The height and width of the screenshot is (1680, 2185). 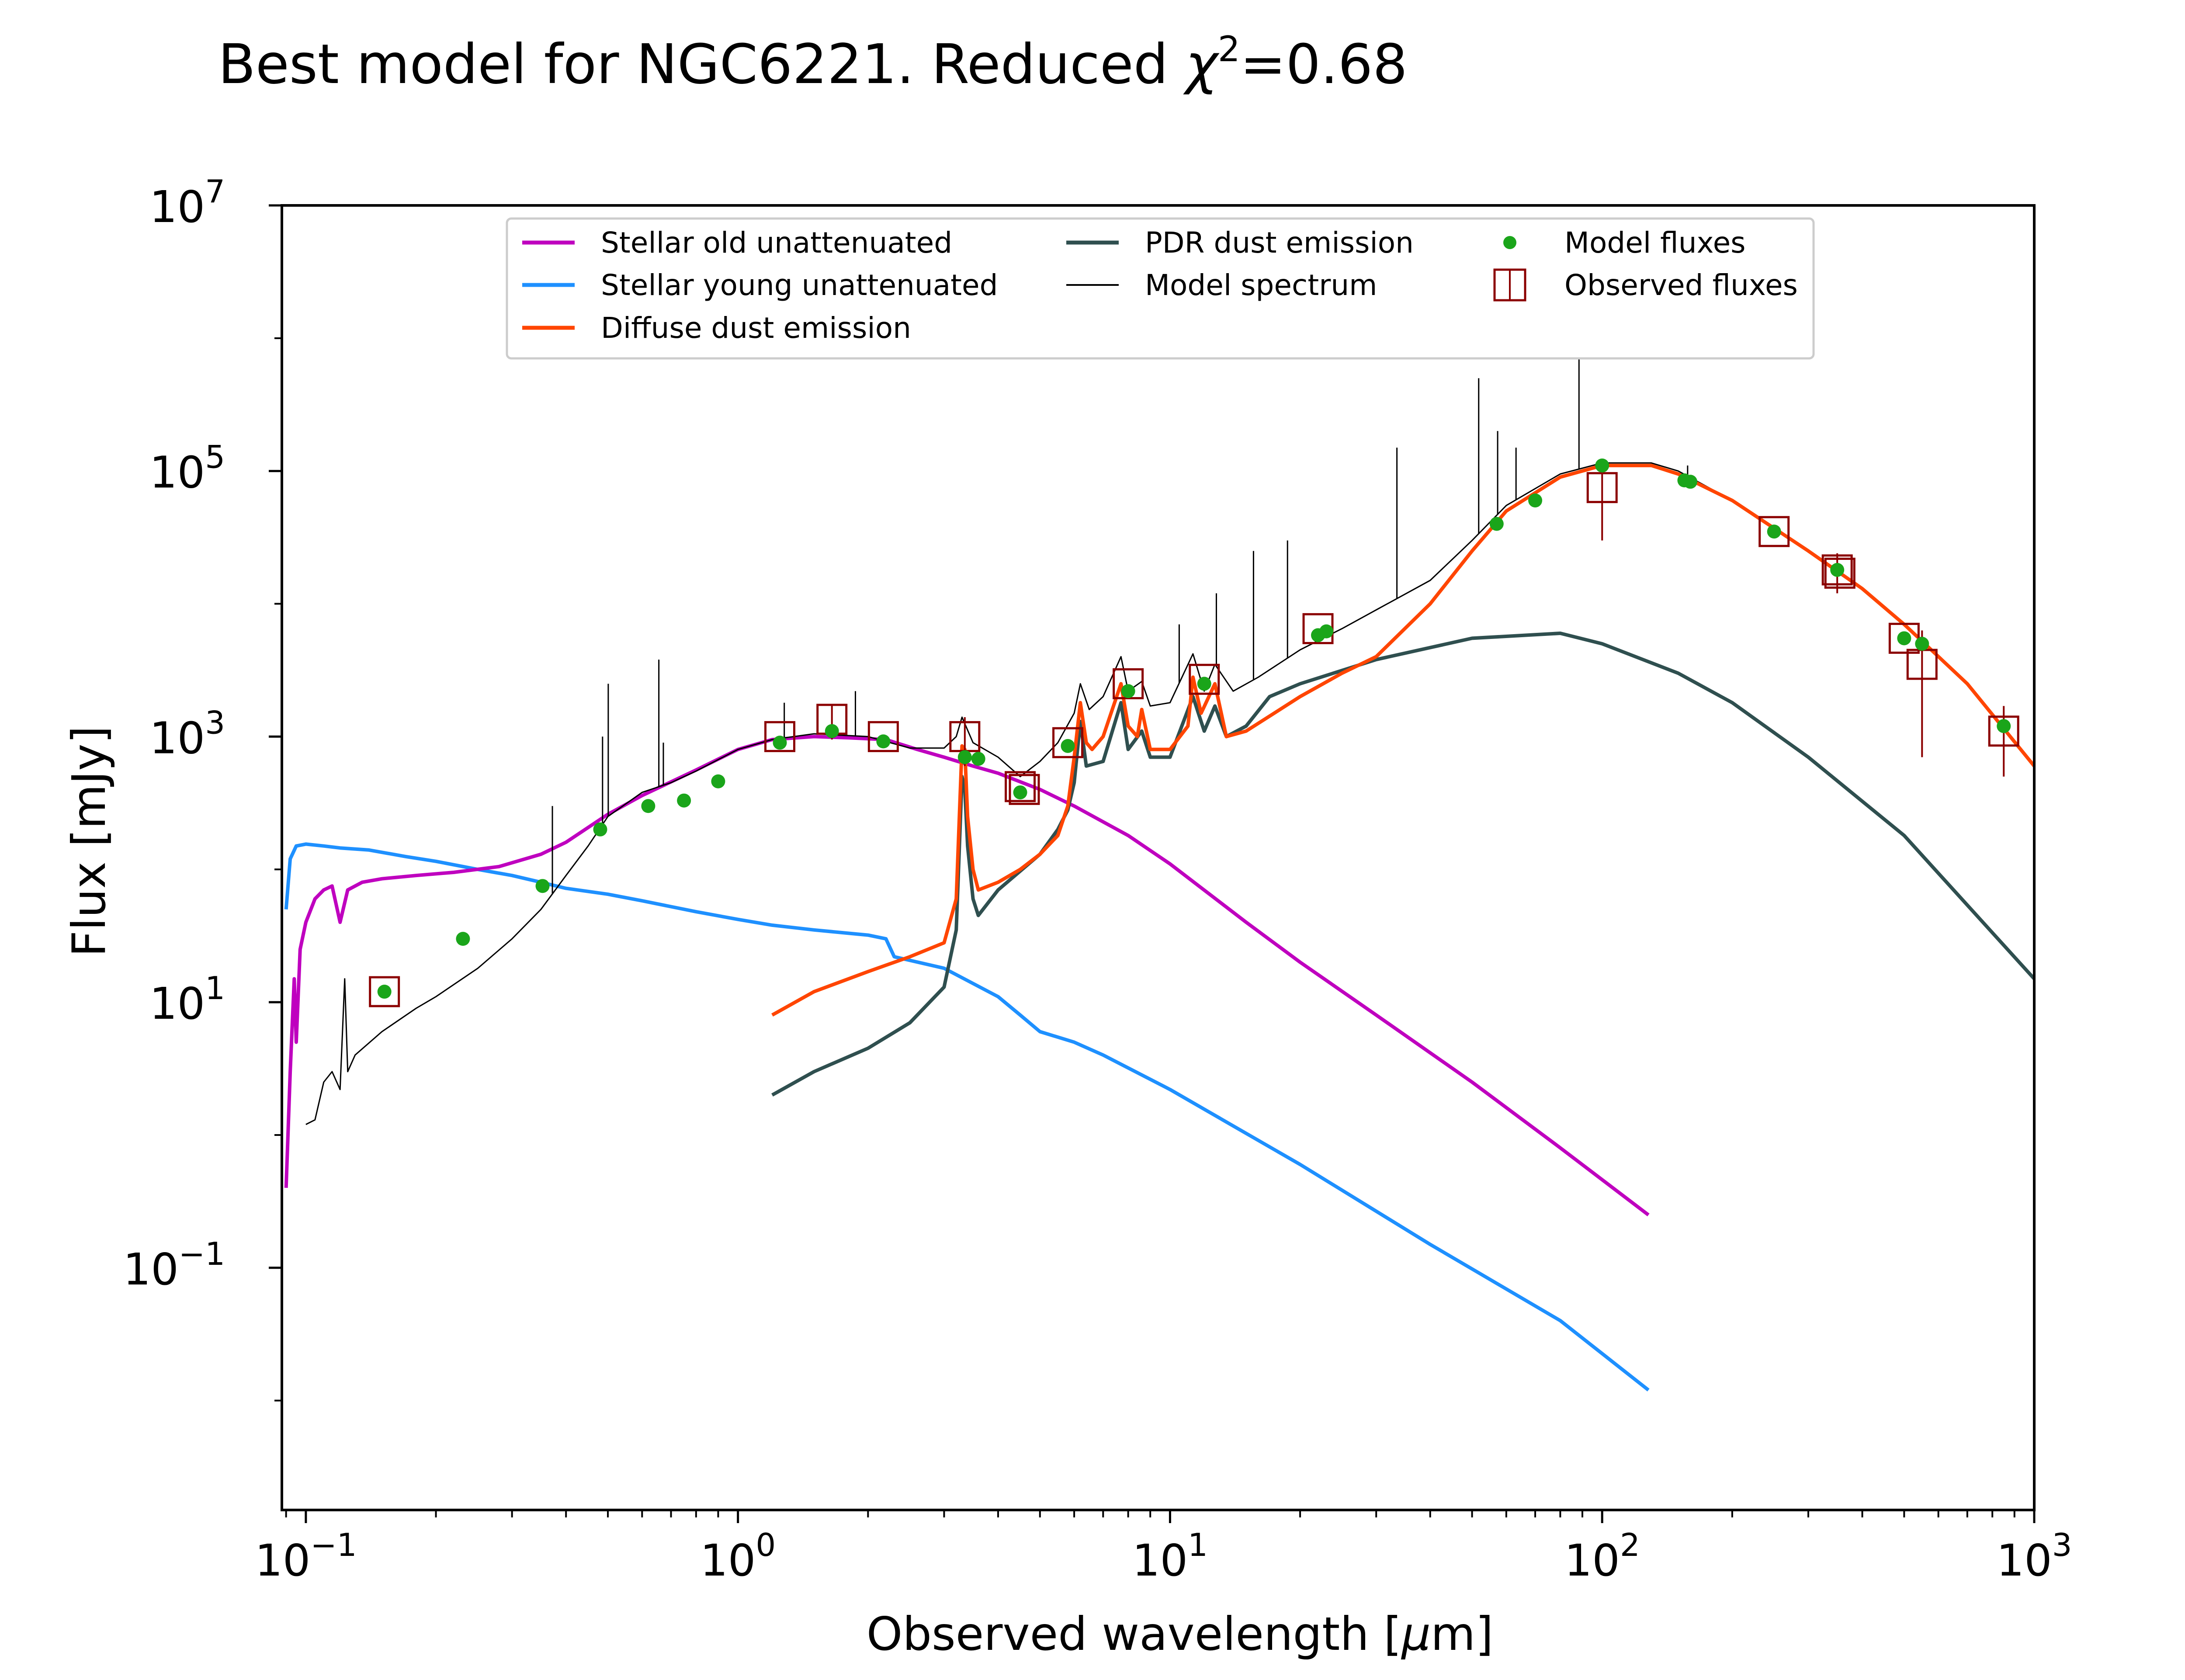 What do you see at coordinates (187, 203) in the screenshot?
I see `y-tick-label: 10⁷` at bounding box center [187, 203].